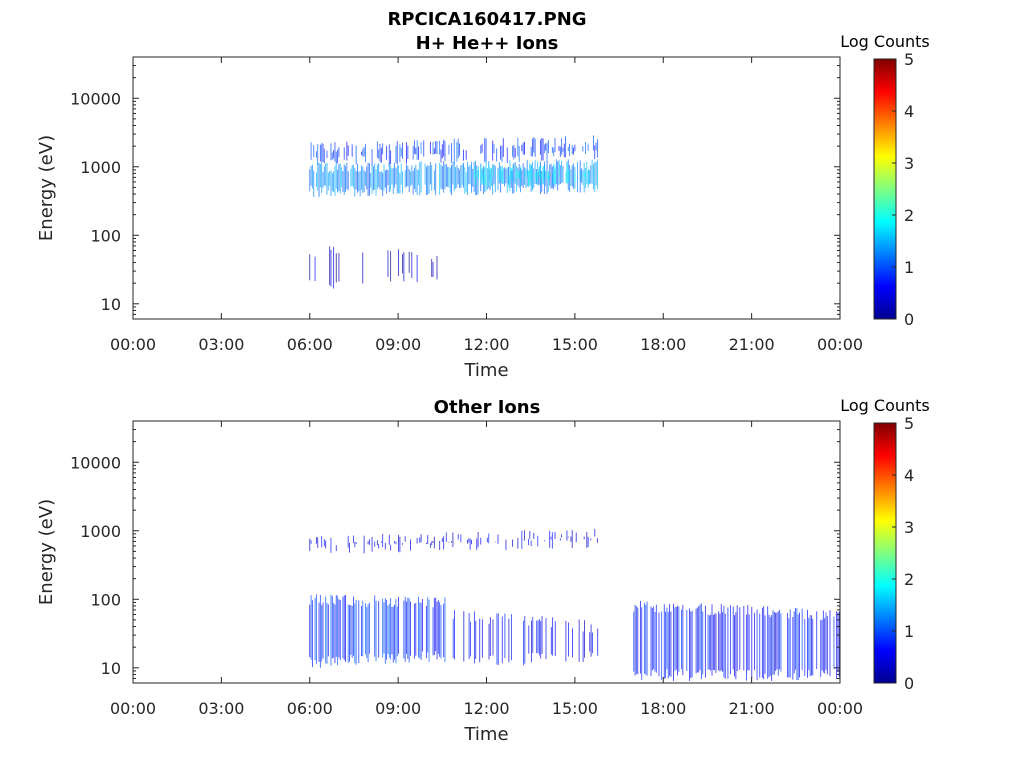 Image resolution: width=1024 pixels, height=768 pixels. I want to click on panel-title: Other Ions, so click(487, 407).